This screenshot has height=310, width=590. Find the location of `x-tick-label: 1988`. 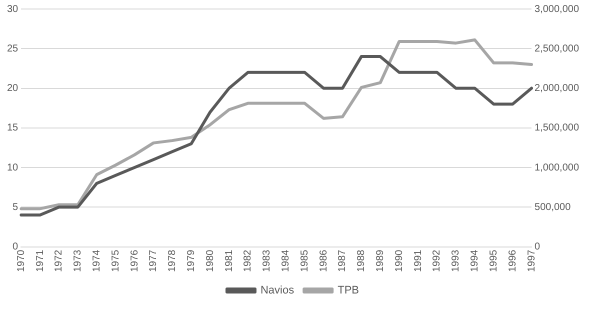

x-tick-label: 1988 is located at coordinates (362, 260).